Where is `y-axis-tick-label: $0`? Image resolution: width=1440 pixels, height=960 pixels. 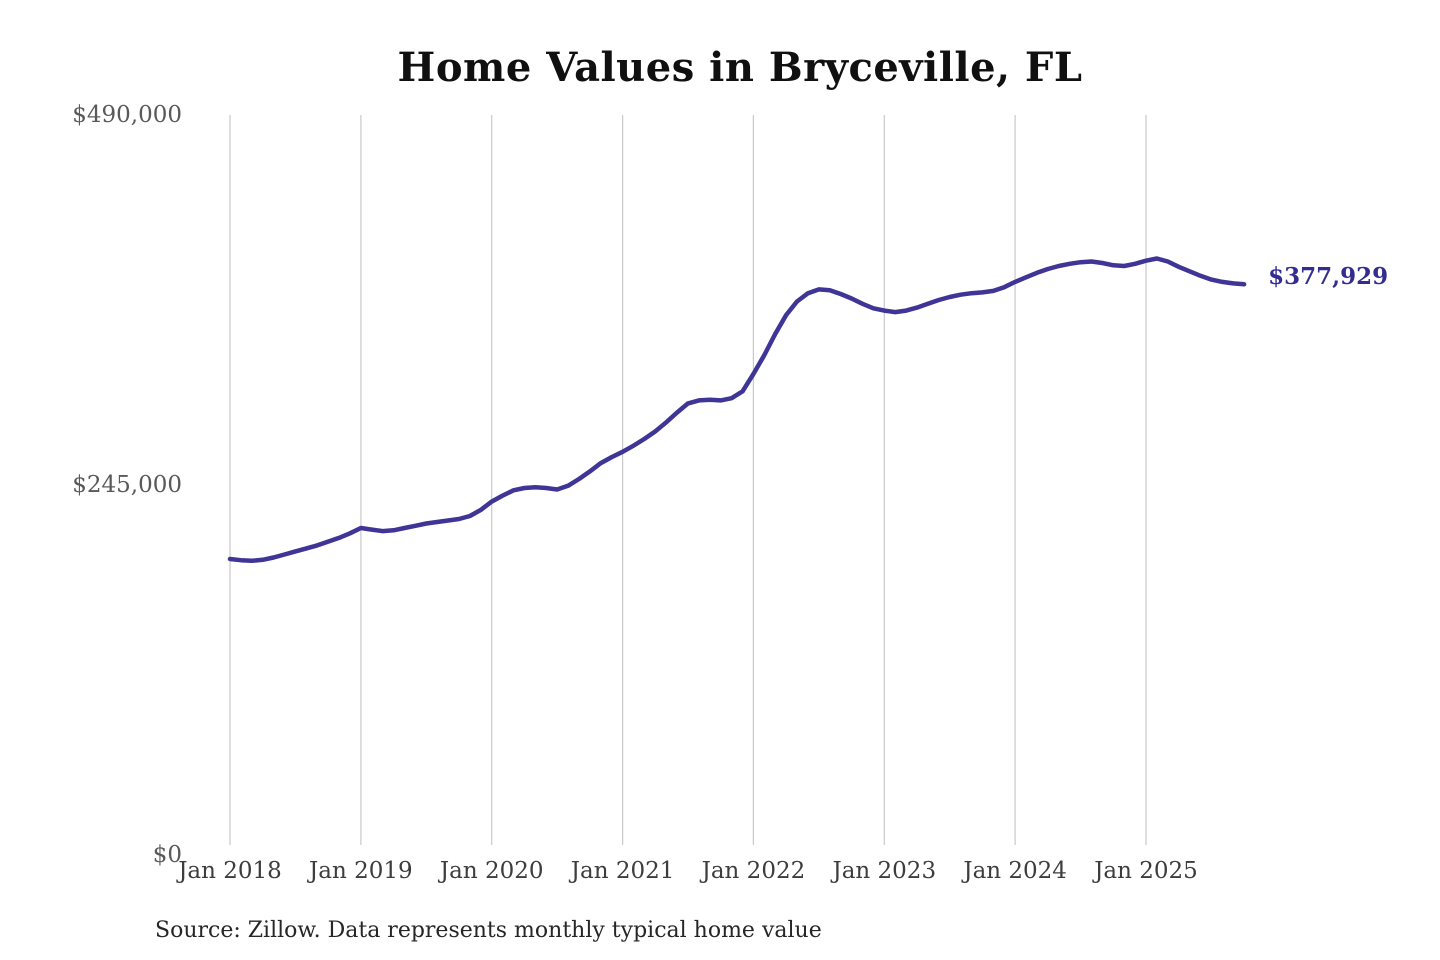 y-axis-tick-label: $0 is located at coordinates (167, 855).